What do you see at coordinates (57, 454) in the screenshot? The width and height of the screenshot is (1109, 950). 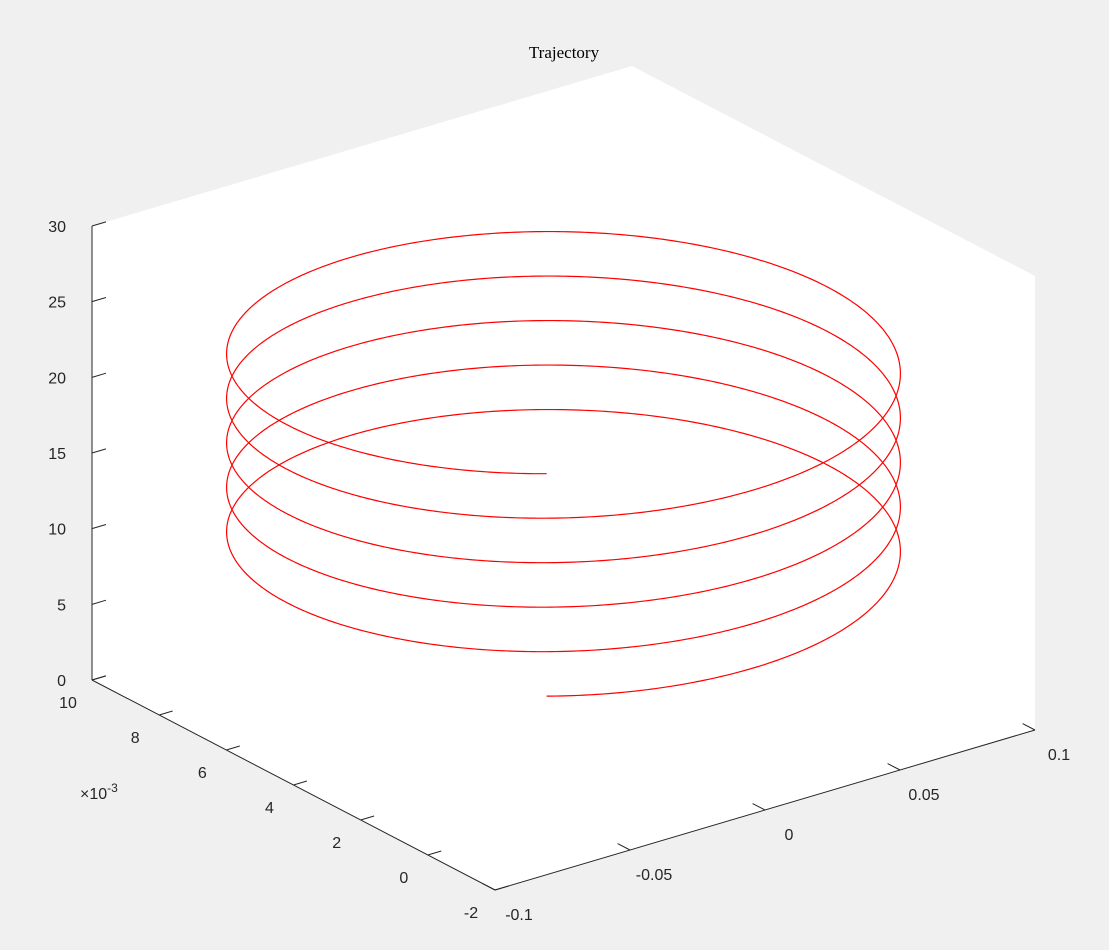 I see `z-tick-label: 15` at bounding box center [57, 454].